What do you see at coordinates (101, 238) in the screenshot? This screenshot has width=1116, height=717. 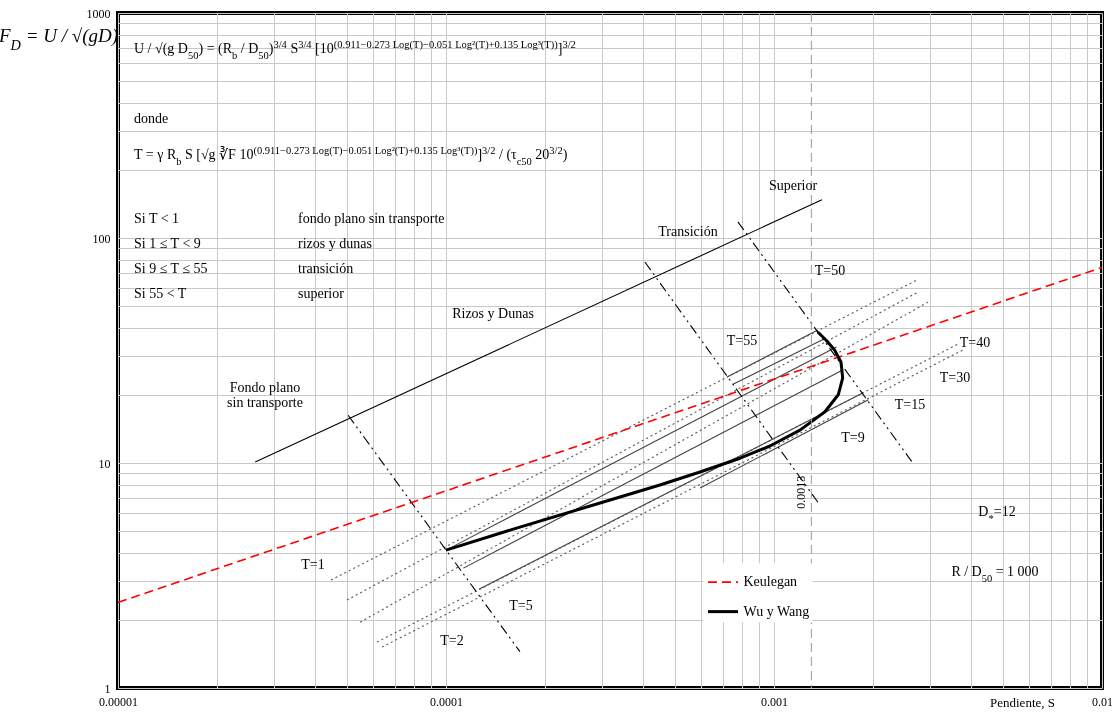 I see `y-tick-label: 100` at bounding box center [101, 238].